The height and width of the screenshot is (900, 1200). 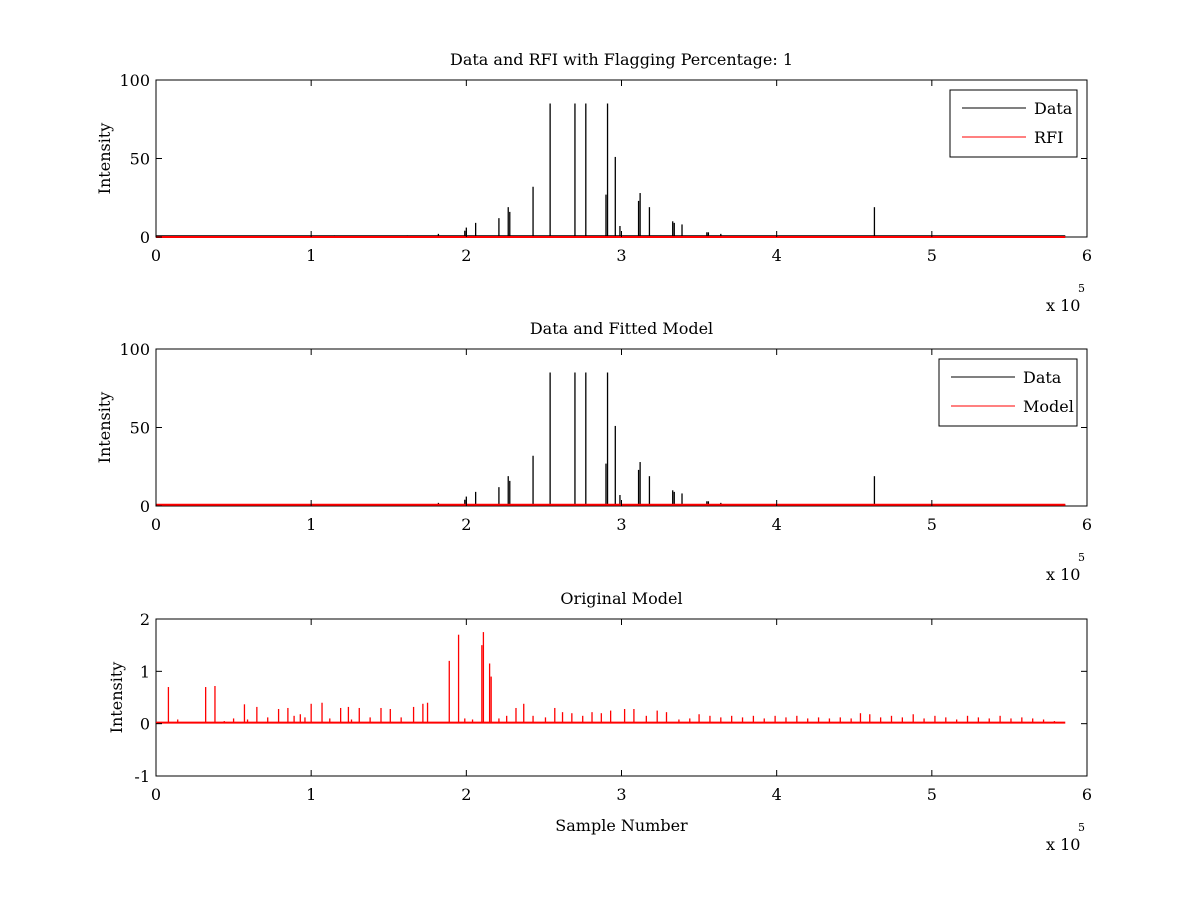 I want to click on chart-title: Data and RFI with Flagging Percentage: 1, so click(x=621, y=59).